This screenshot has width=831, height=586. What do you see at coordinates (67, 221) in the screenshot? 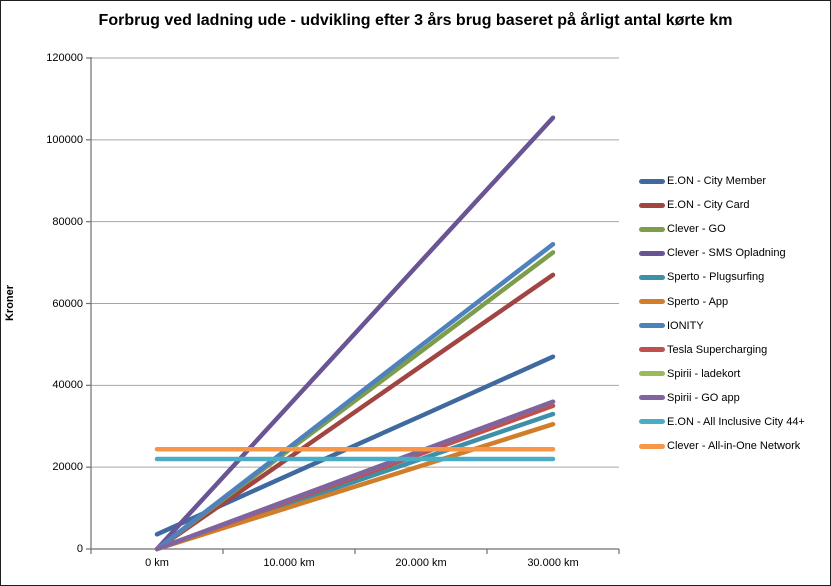
I see `y-tick-label: 80000` at bounding box center [67, 221].